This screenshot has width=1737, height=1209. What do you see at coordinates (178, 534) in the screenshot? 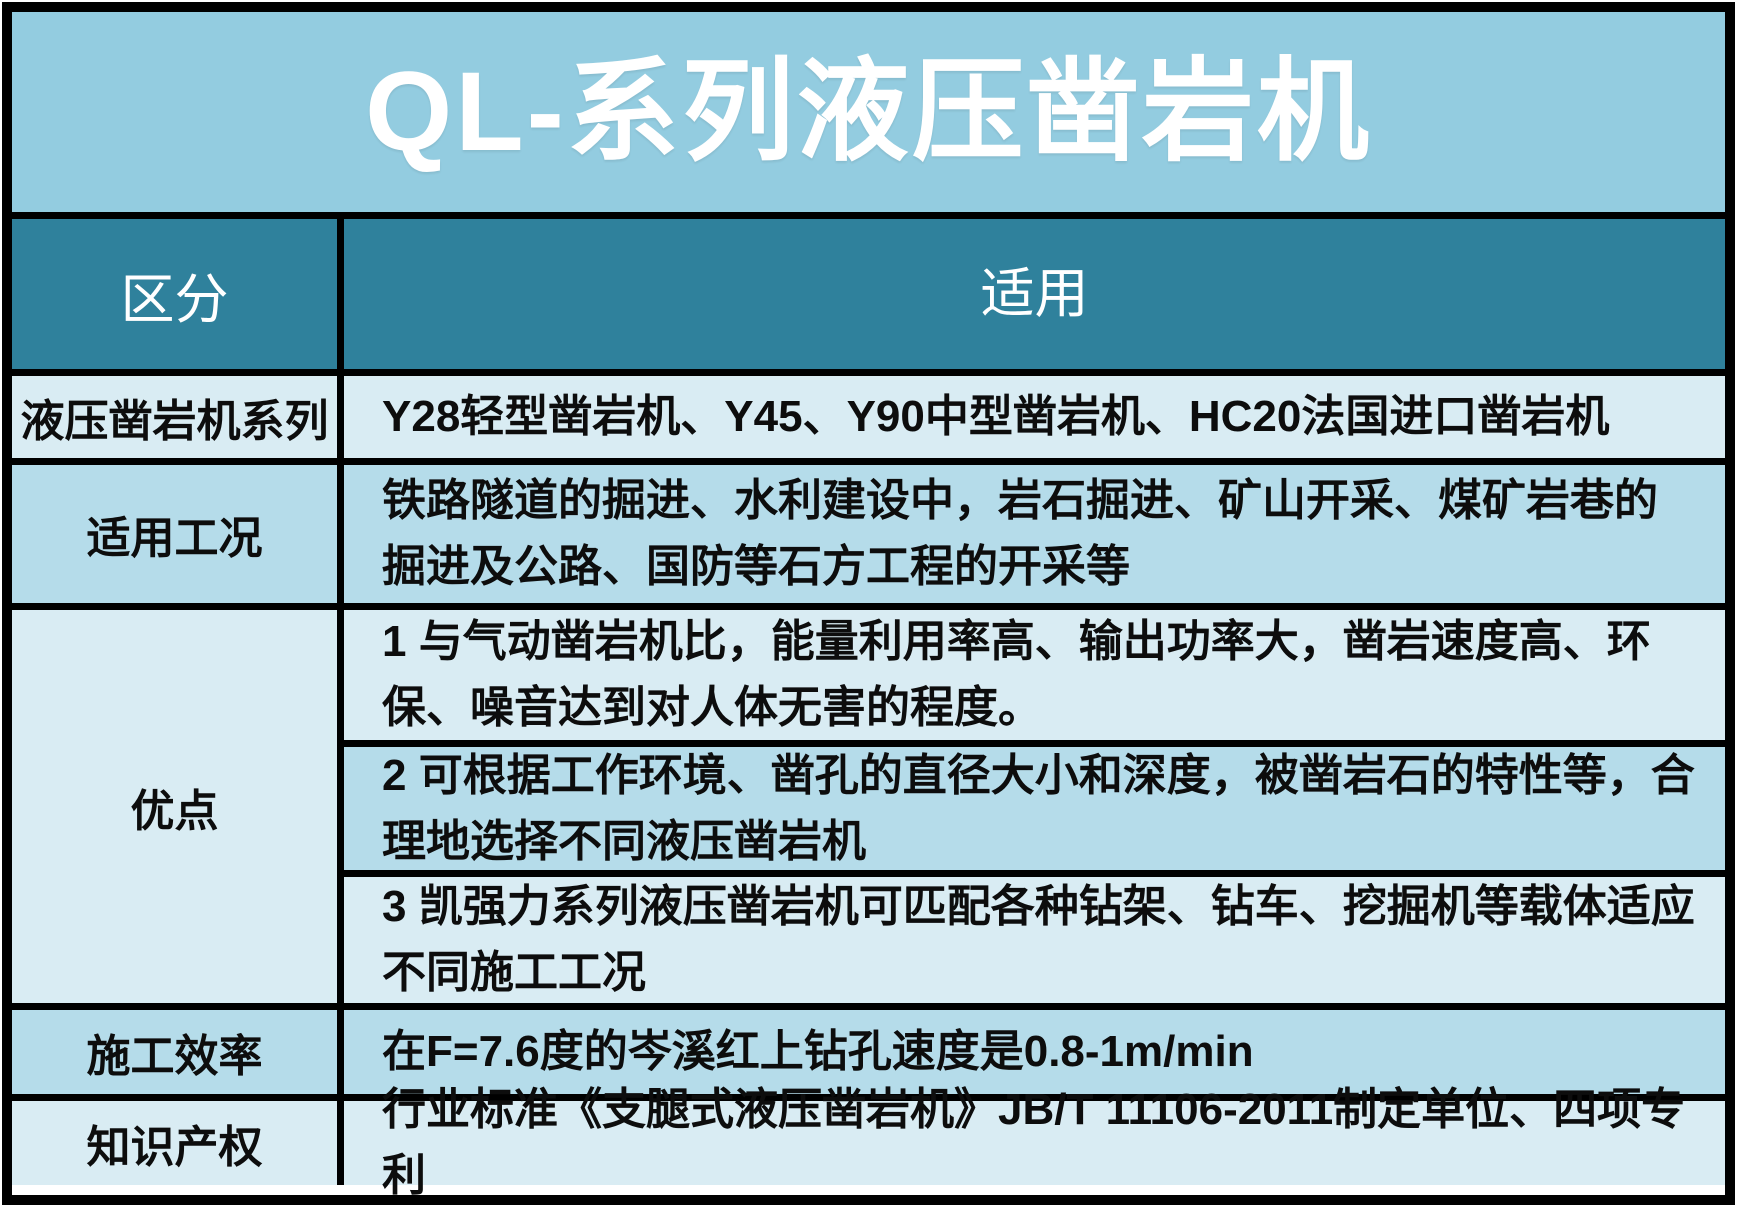
I see `row-label-usecase: 适用工况` at bounding box center [178, 534].